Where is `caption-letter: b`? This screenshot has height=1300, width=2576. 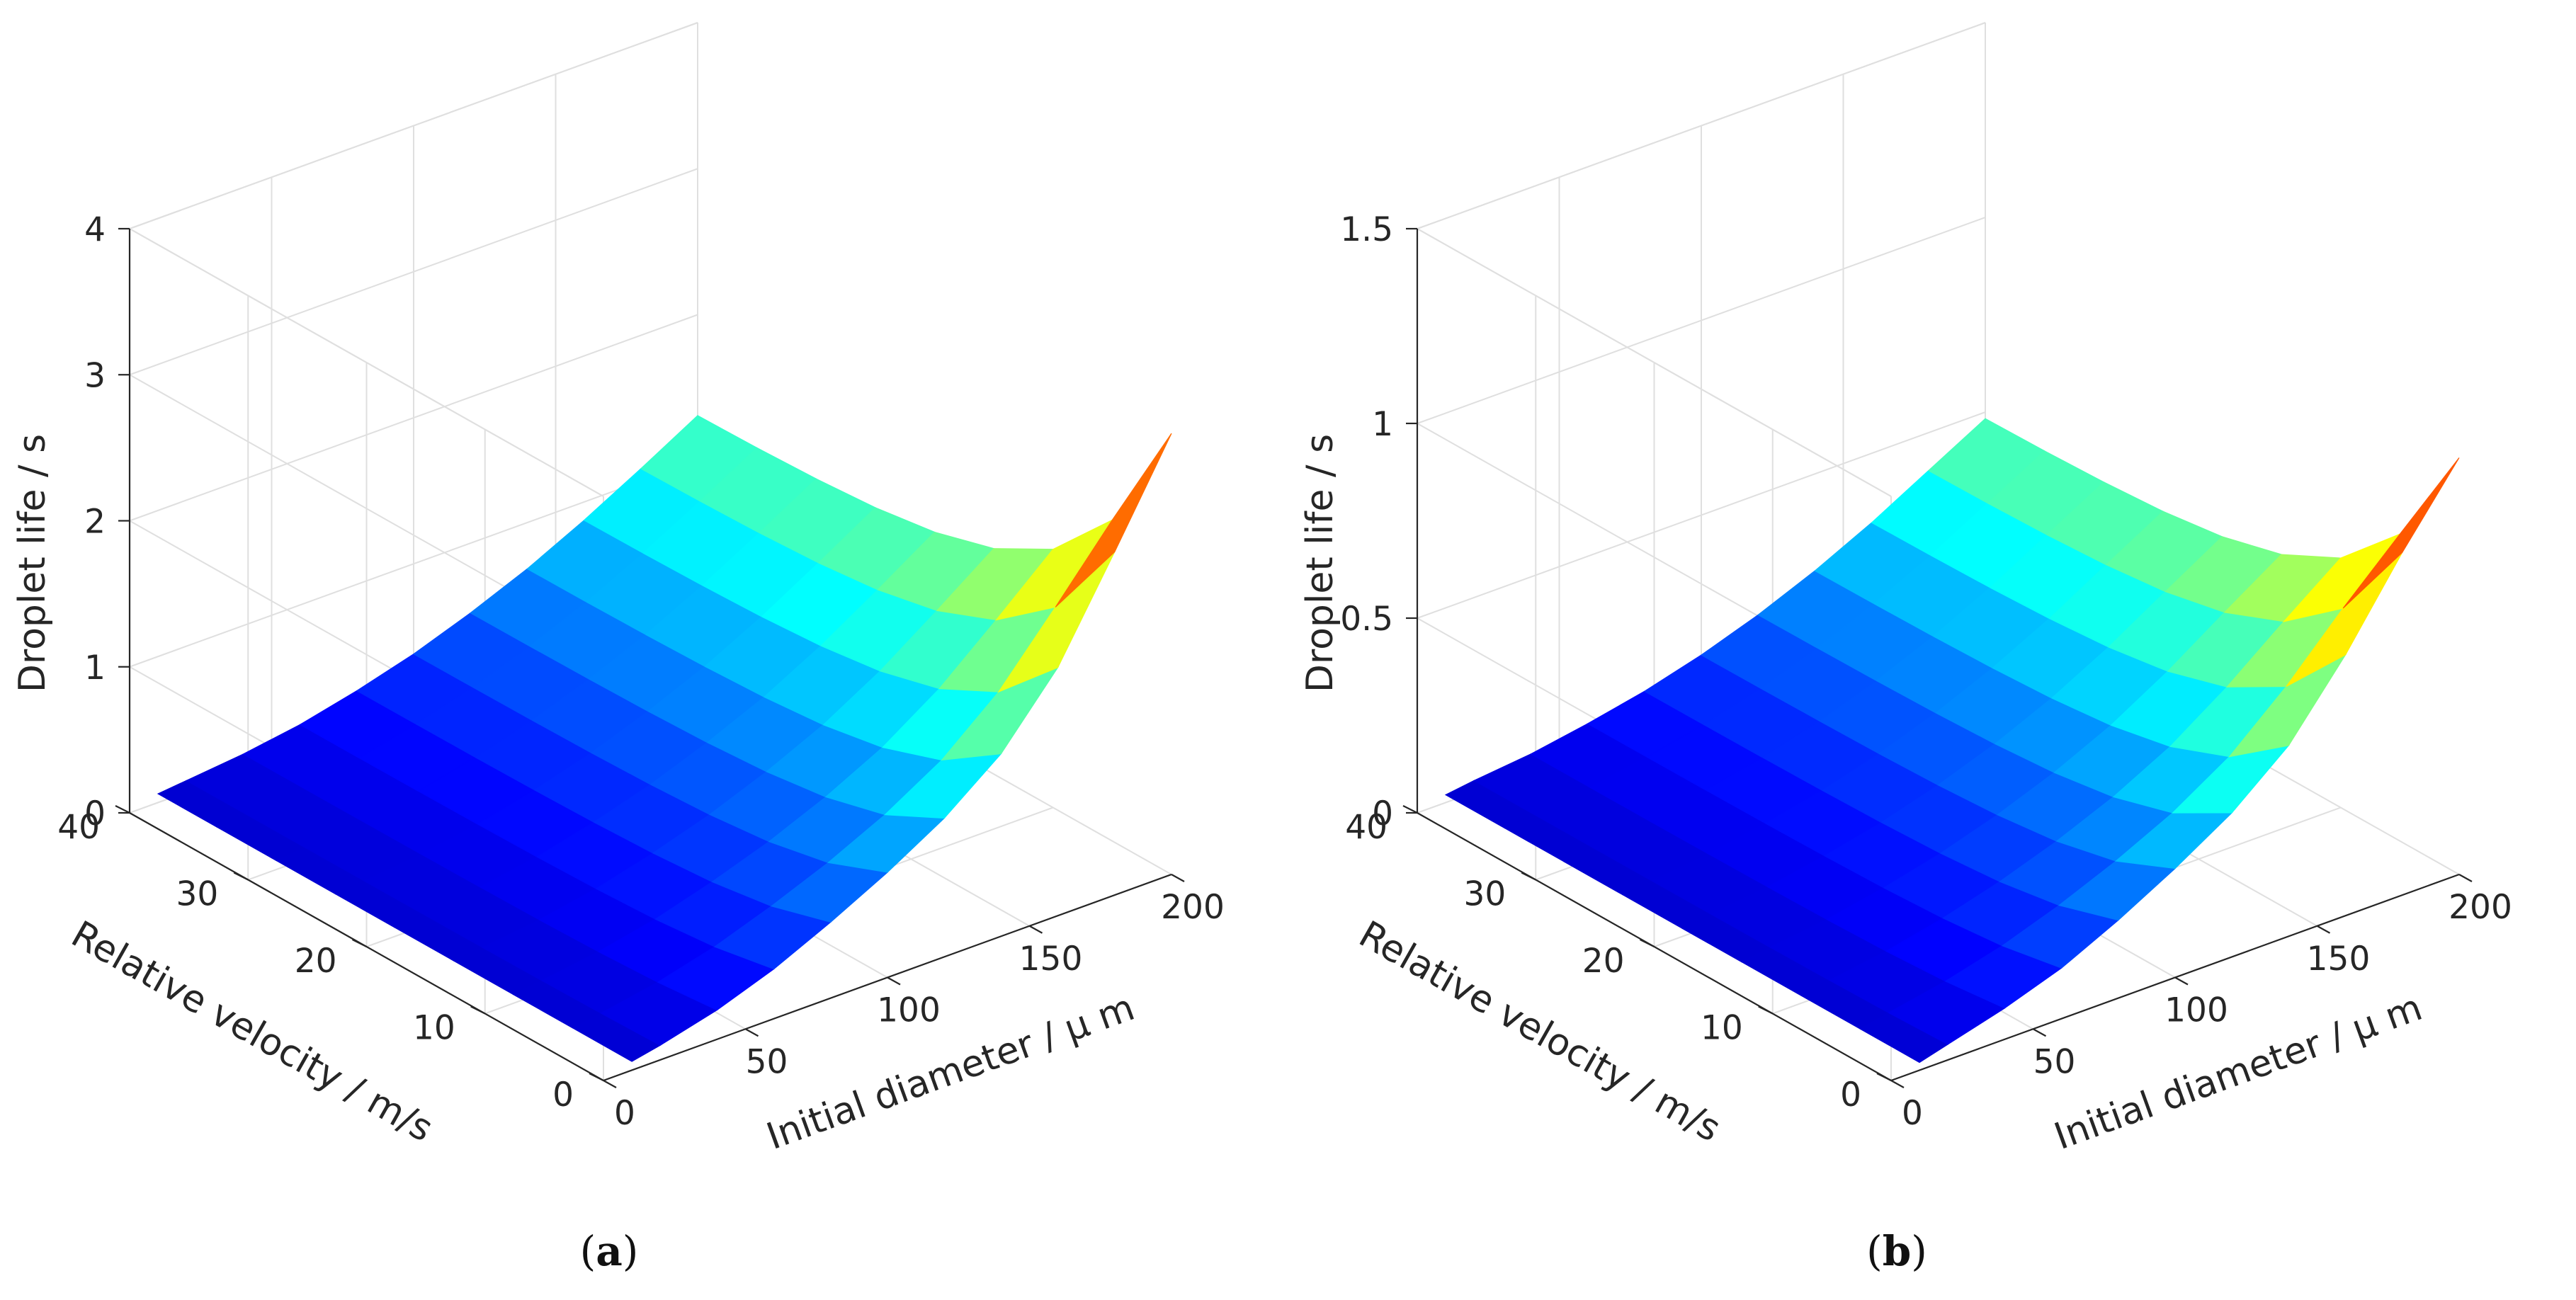
caption-letter: b is located at coordinates (1897, 1251).